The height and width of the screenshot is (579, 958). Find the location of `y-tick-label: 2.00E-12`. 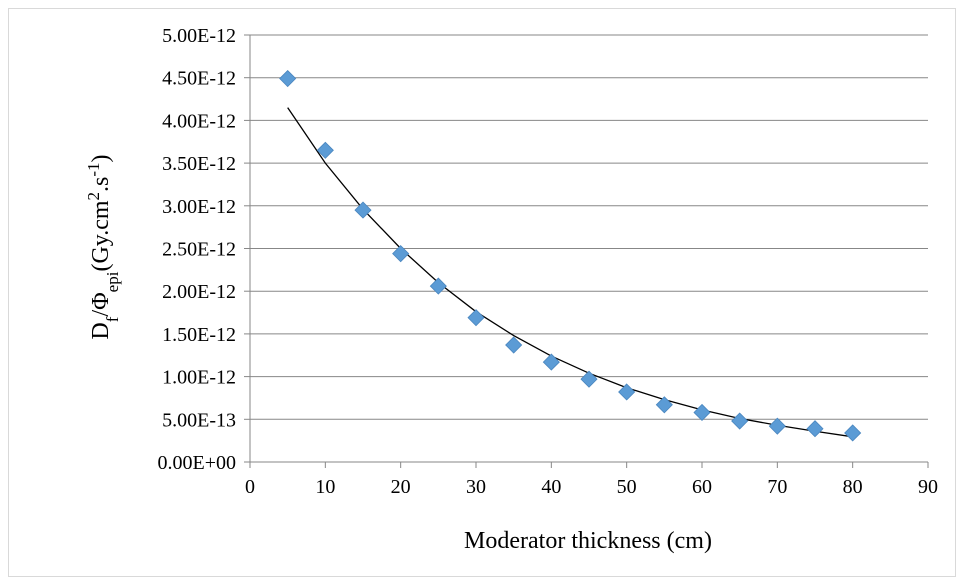

y-tick-label: 2.00E-12 is located at coordinates (199, 292).